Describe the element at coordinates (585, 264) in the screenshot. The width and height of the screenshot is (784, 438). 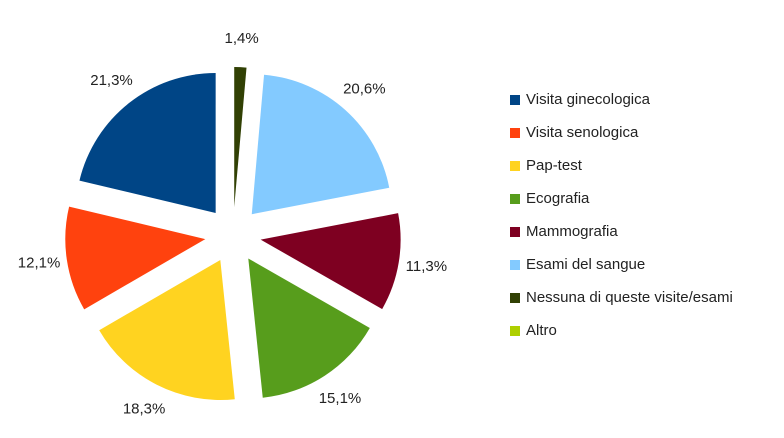
I see `legend-label: Esami del sangue` at that location.